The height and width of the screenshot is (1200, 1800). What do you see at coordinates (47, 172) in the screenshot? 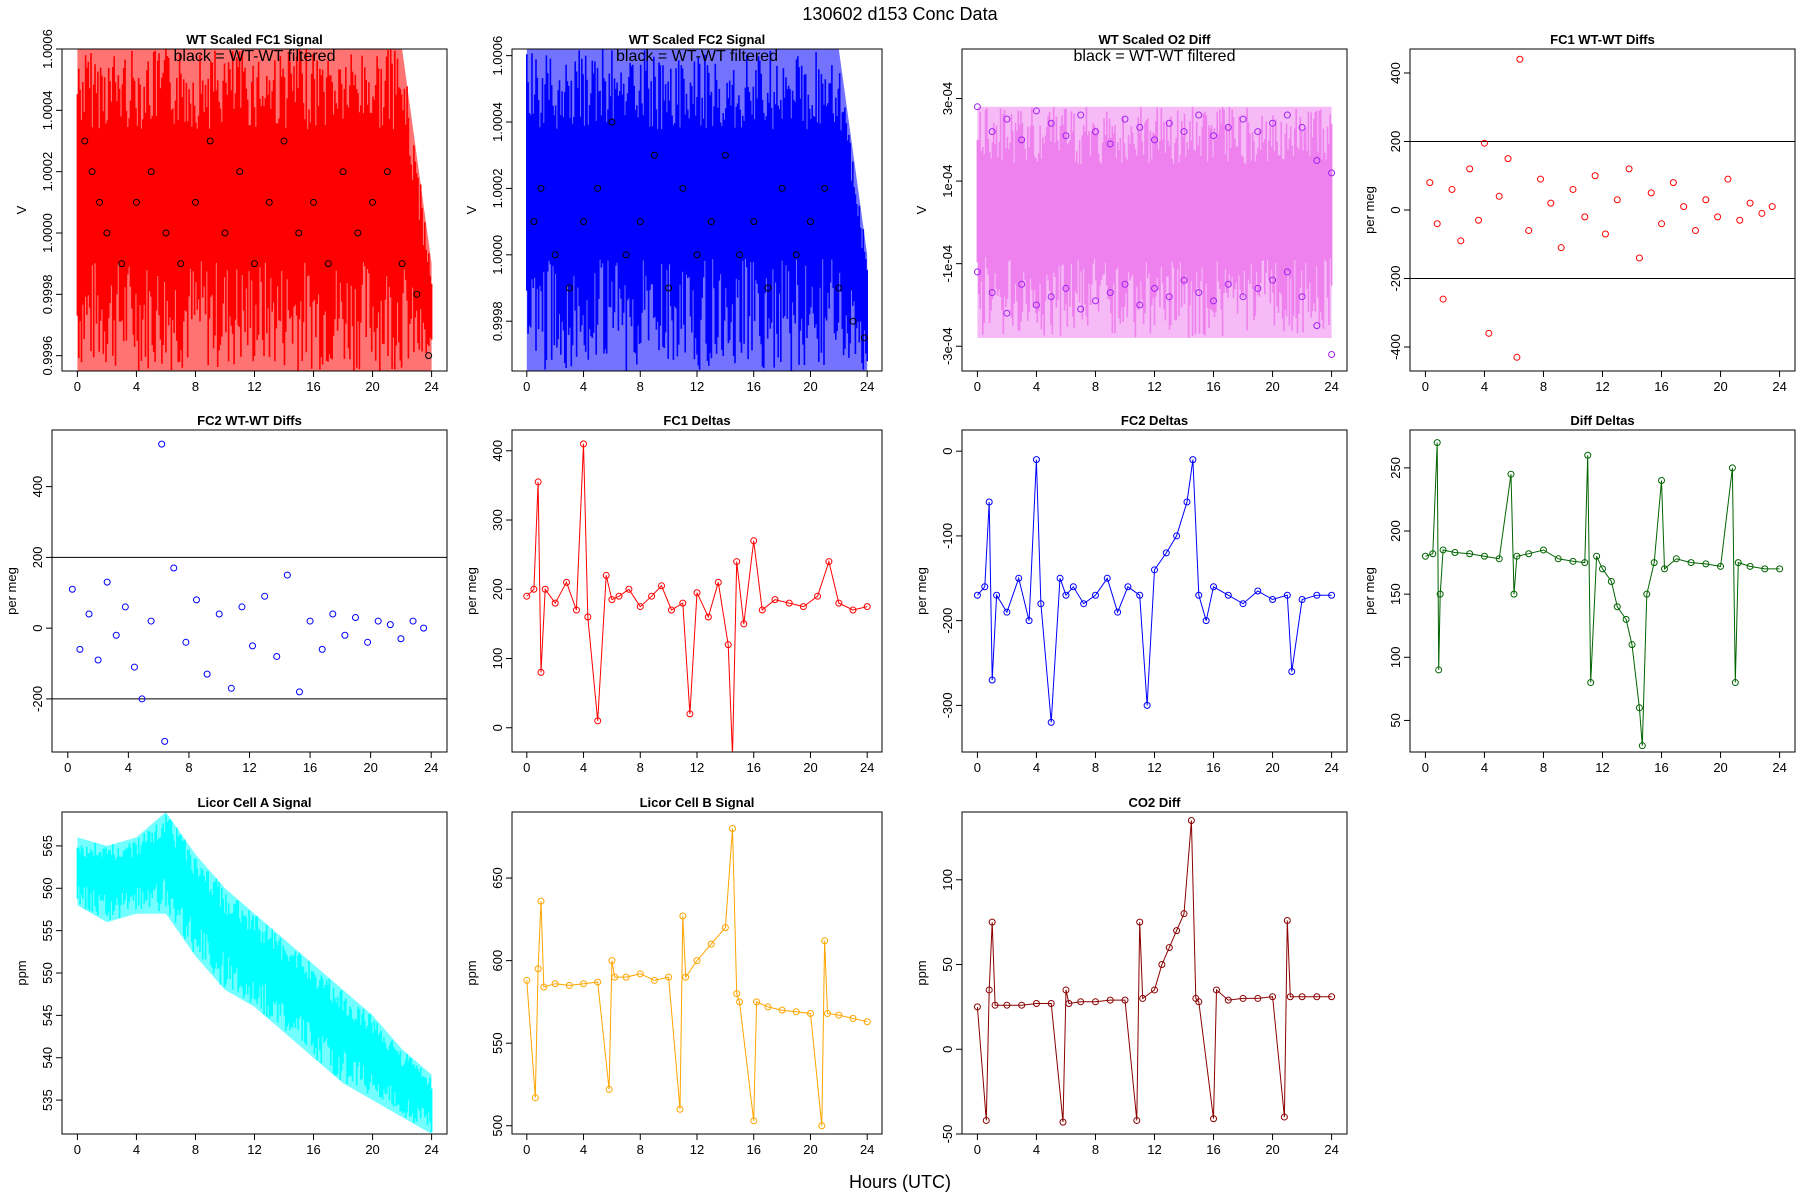
I see `y-tick-label: 1.0002` at bounding box center [47, 172].